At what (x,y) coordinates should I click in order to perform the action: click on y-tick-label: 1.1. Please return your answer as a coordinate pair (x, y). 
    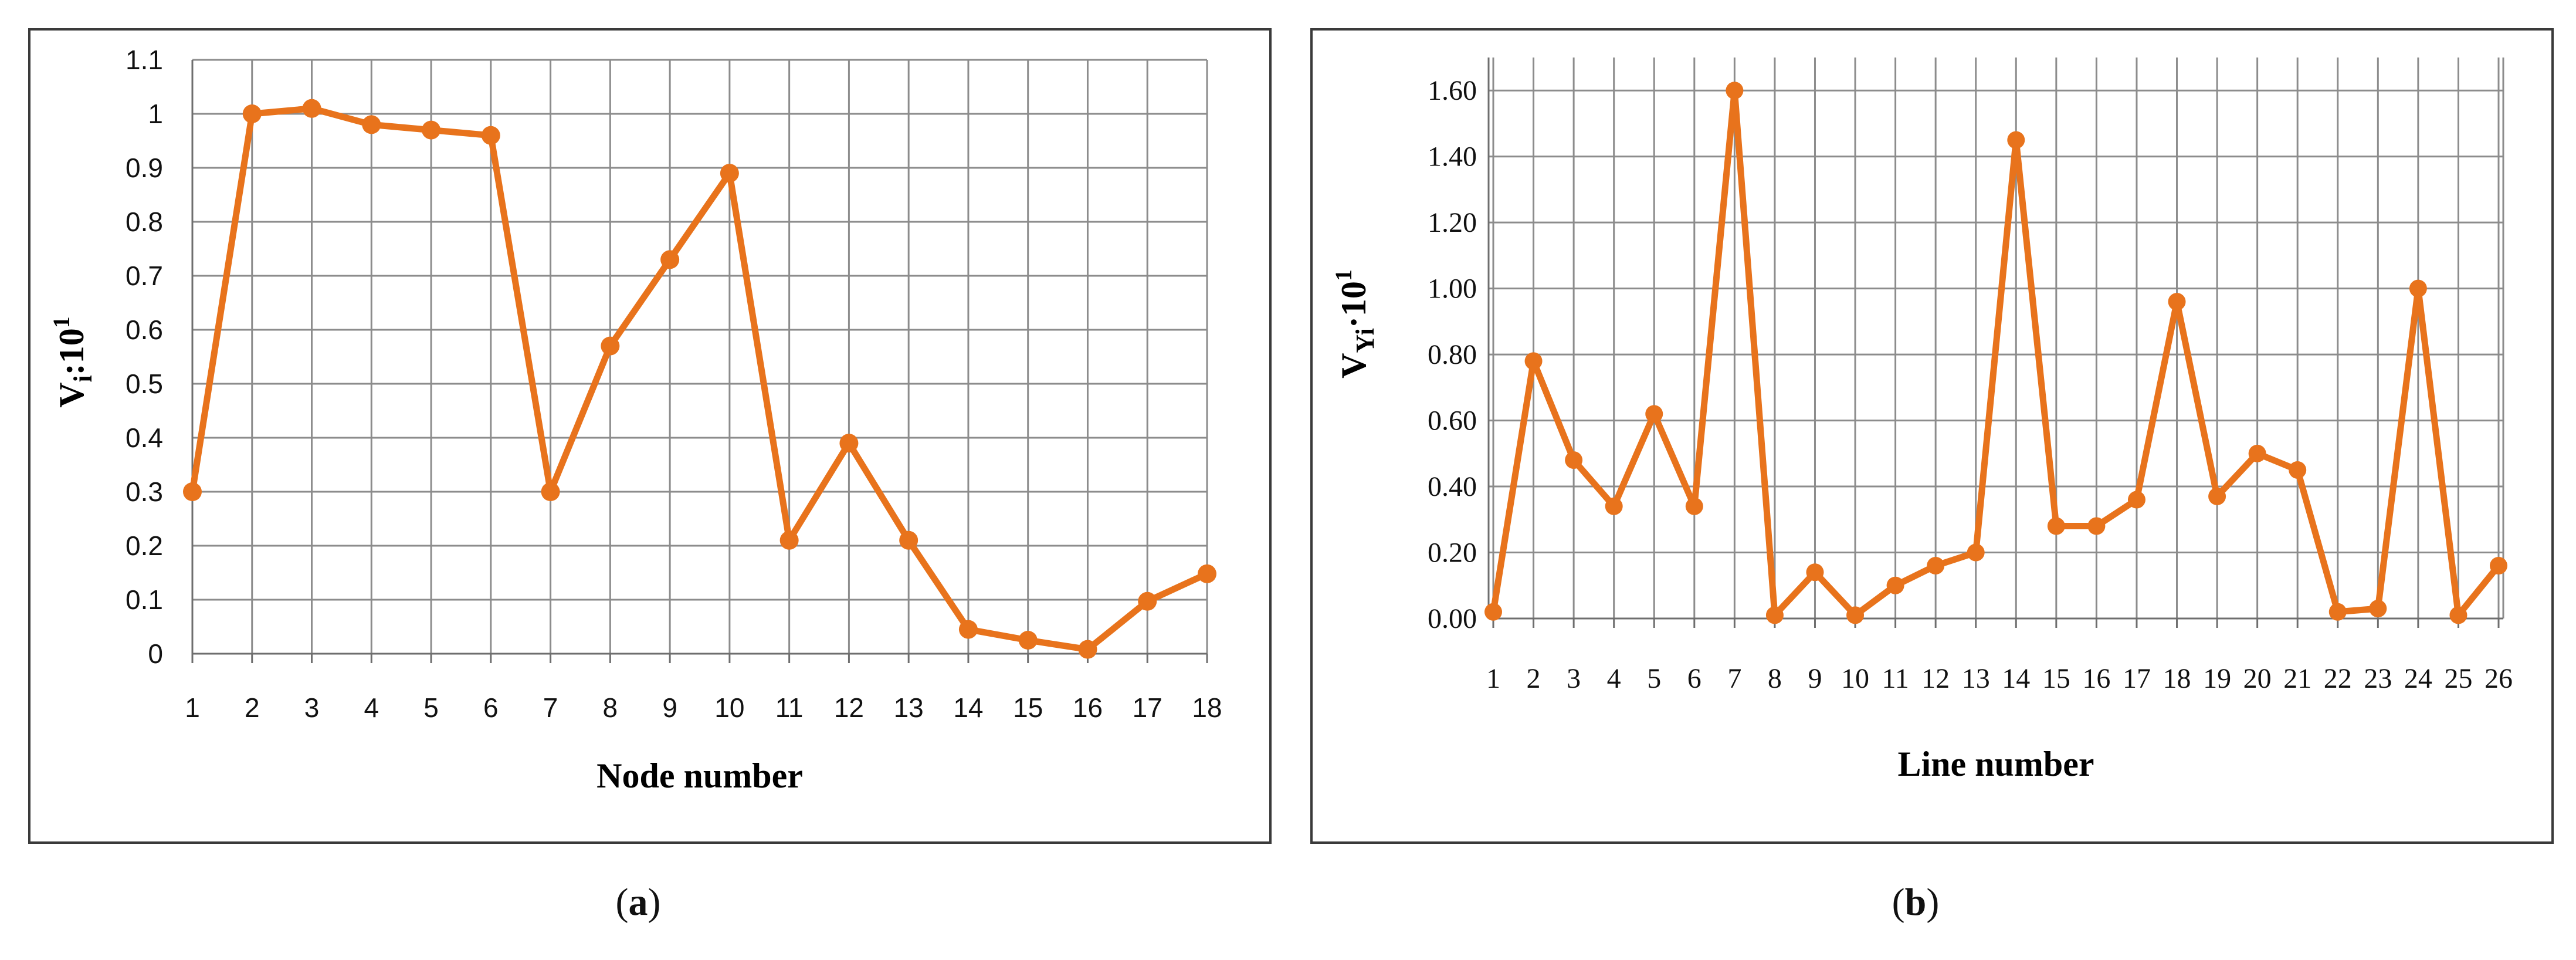
    Looking at the image, I should click on (145, 60).